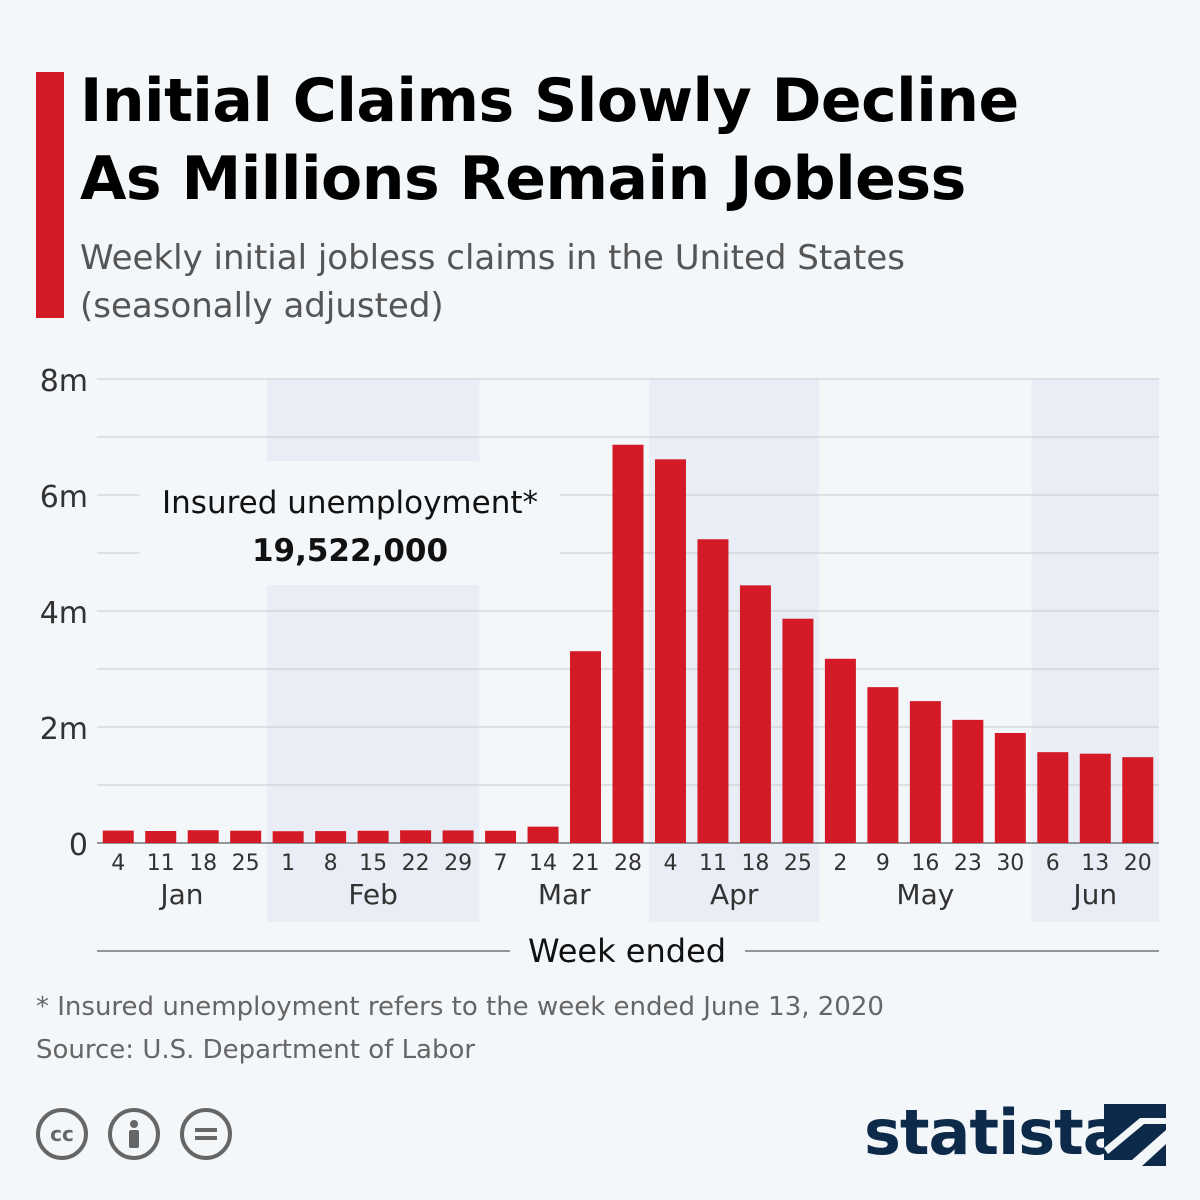 The width and height of the screenshot is (1200, 1200). Describe the element at coordinates (350, 551) in the screenshot. I see `annotation-value: 19,522,000` at that location.